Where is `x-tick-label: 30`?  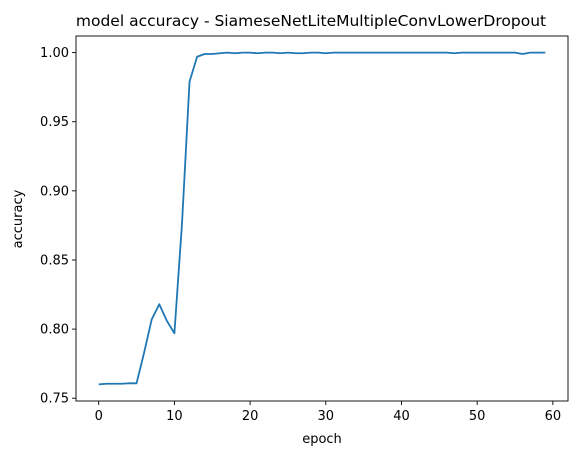 x-tick-label: 30 is located at coordinates (326, 416).